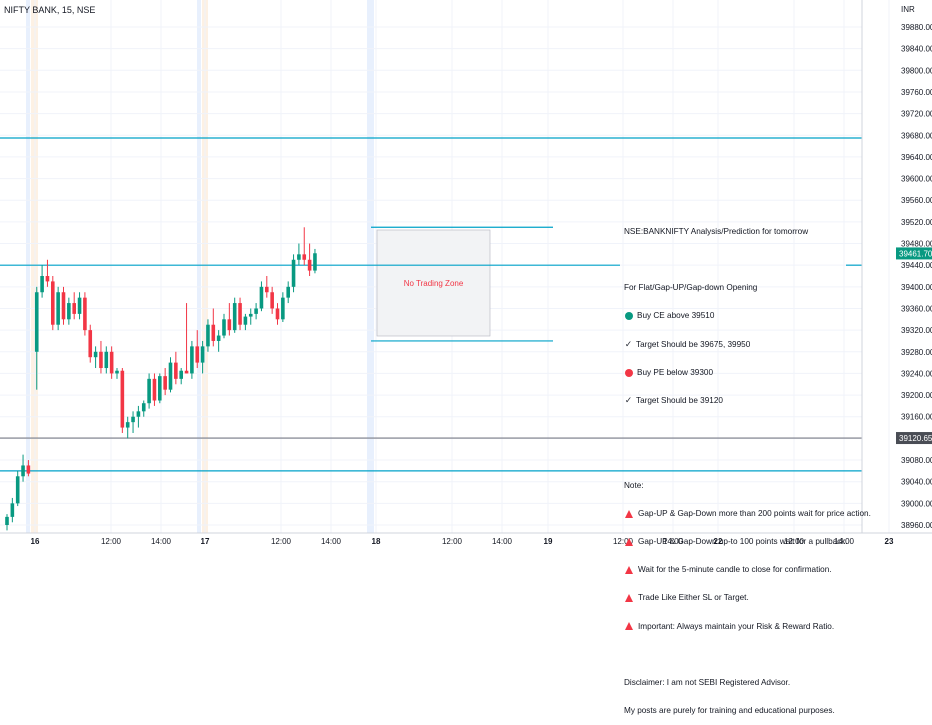  I want to click on session-band, so click(199, 266).